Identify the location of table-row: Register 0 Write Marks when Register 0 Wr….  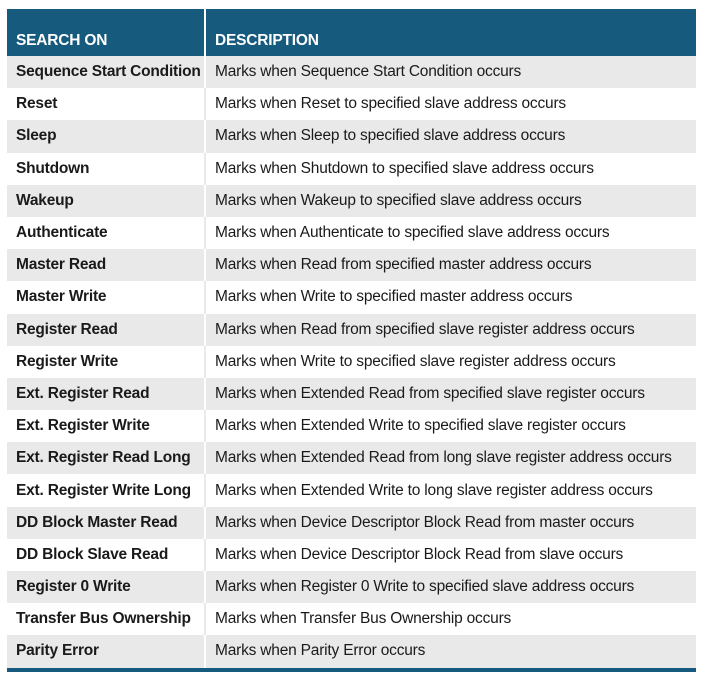
(351, 587).